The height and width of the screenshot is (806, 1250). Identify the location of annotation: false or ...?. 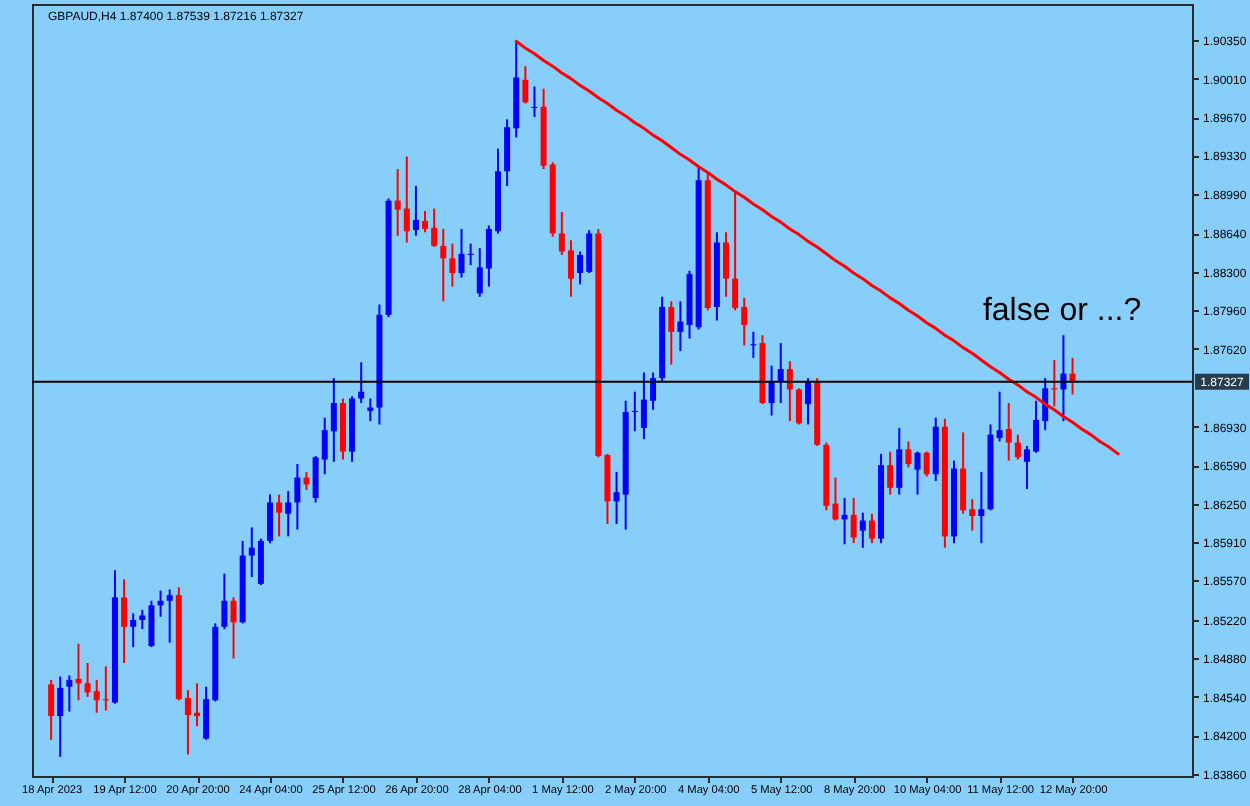
(1062, 310).